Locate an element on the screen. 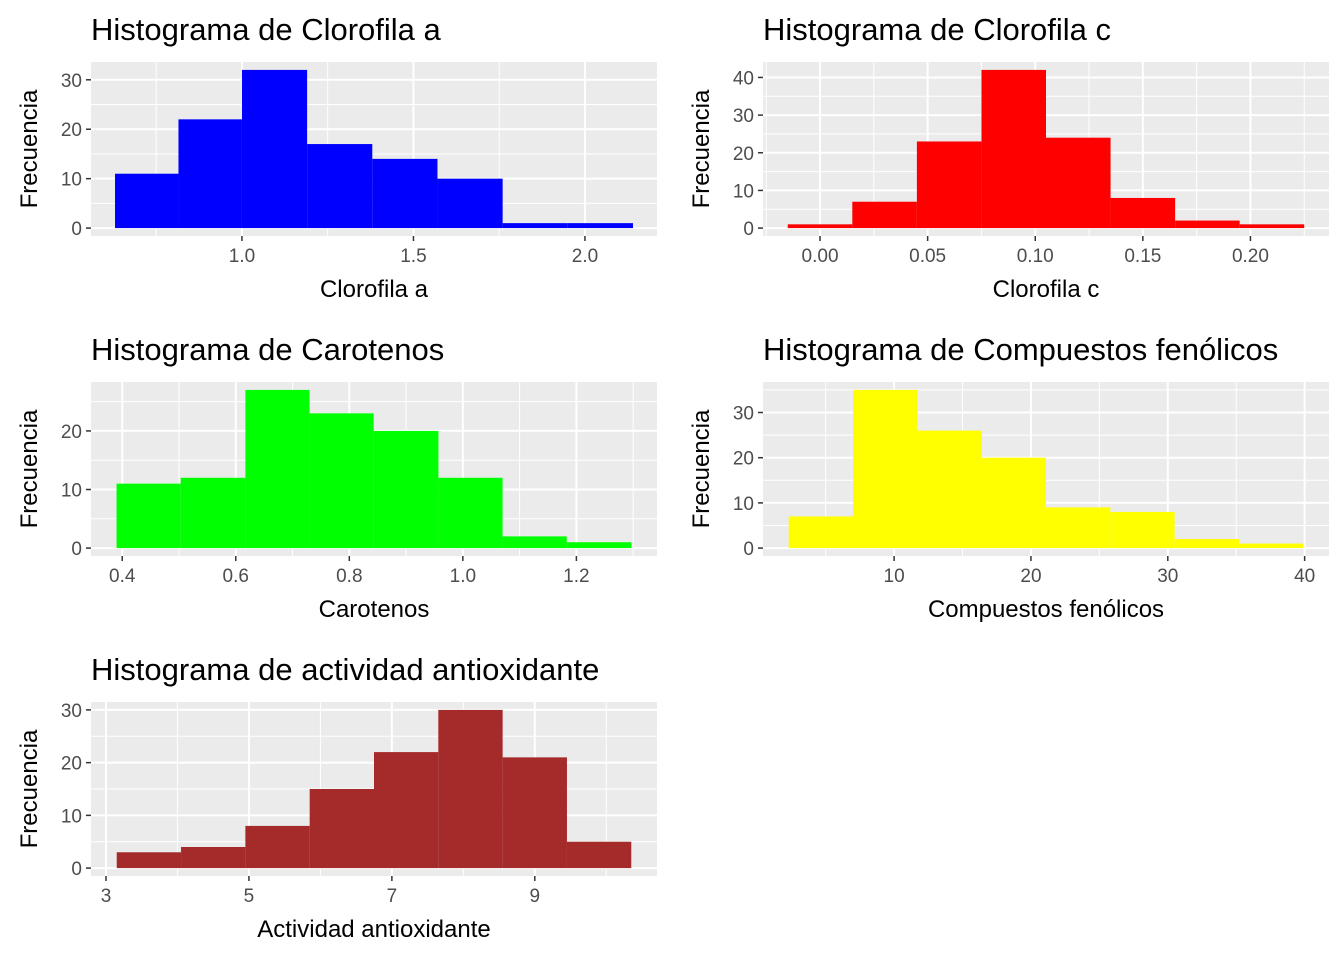 The height and width of the screenshot is (960, 1344). x-axis-label: Compuestos fenólicos is located at coordinates (1046, 609).